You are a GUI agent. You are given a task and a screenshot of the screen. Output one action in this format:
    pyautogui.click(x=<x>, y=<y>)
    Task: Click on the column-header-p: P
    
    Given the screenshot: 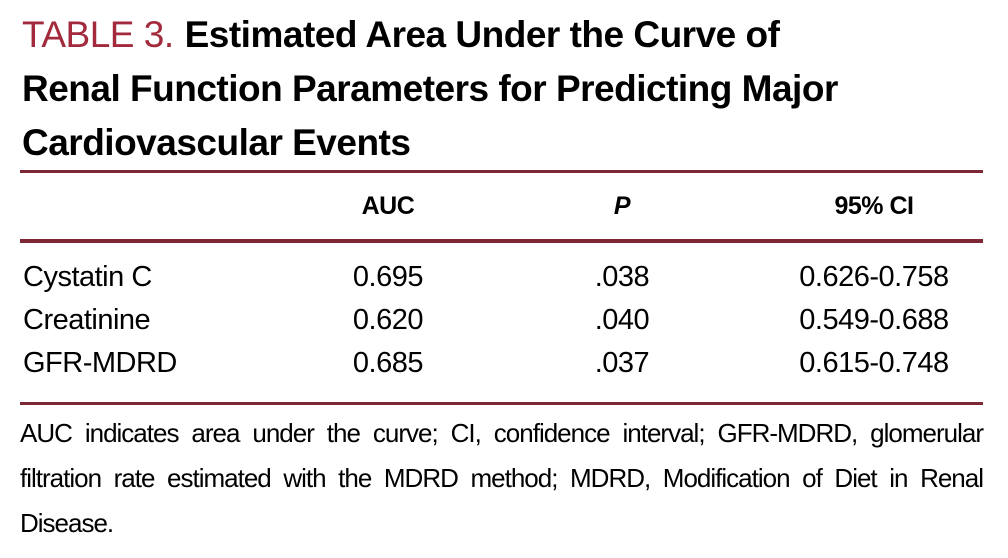 What is the action you would take?
    pyautogui.click(x=622, y=205)
    